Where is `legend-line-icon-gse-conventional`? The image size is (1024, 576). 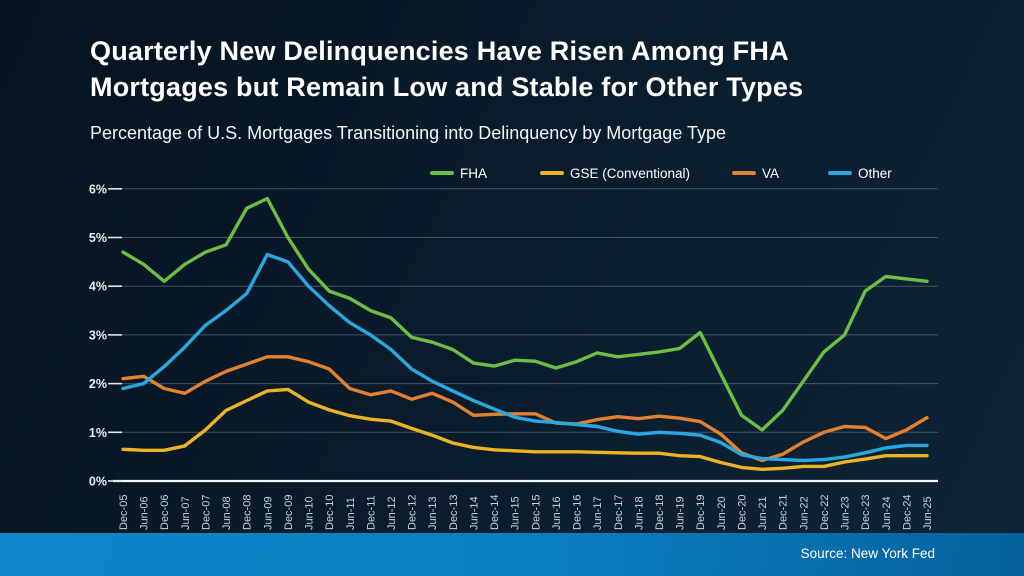 legend-line-icon-gse-conventional is located at coordinates (552, 173).